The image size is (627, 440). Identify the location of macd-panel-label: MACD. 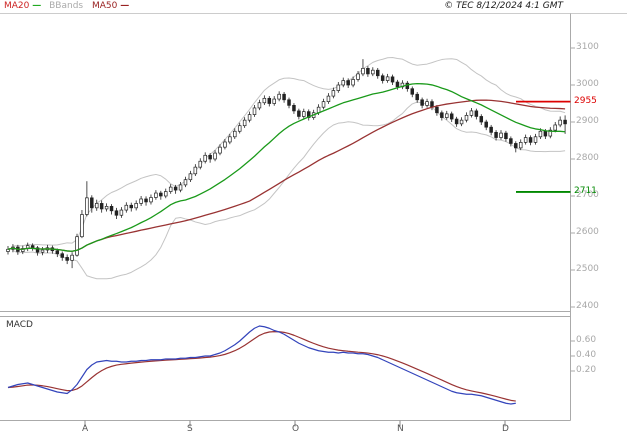
(19, 325).